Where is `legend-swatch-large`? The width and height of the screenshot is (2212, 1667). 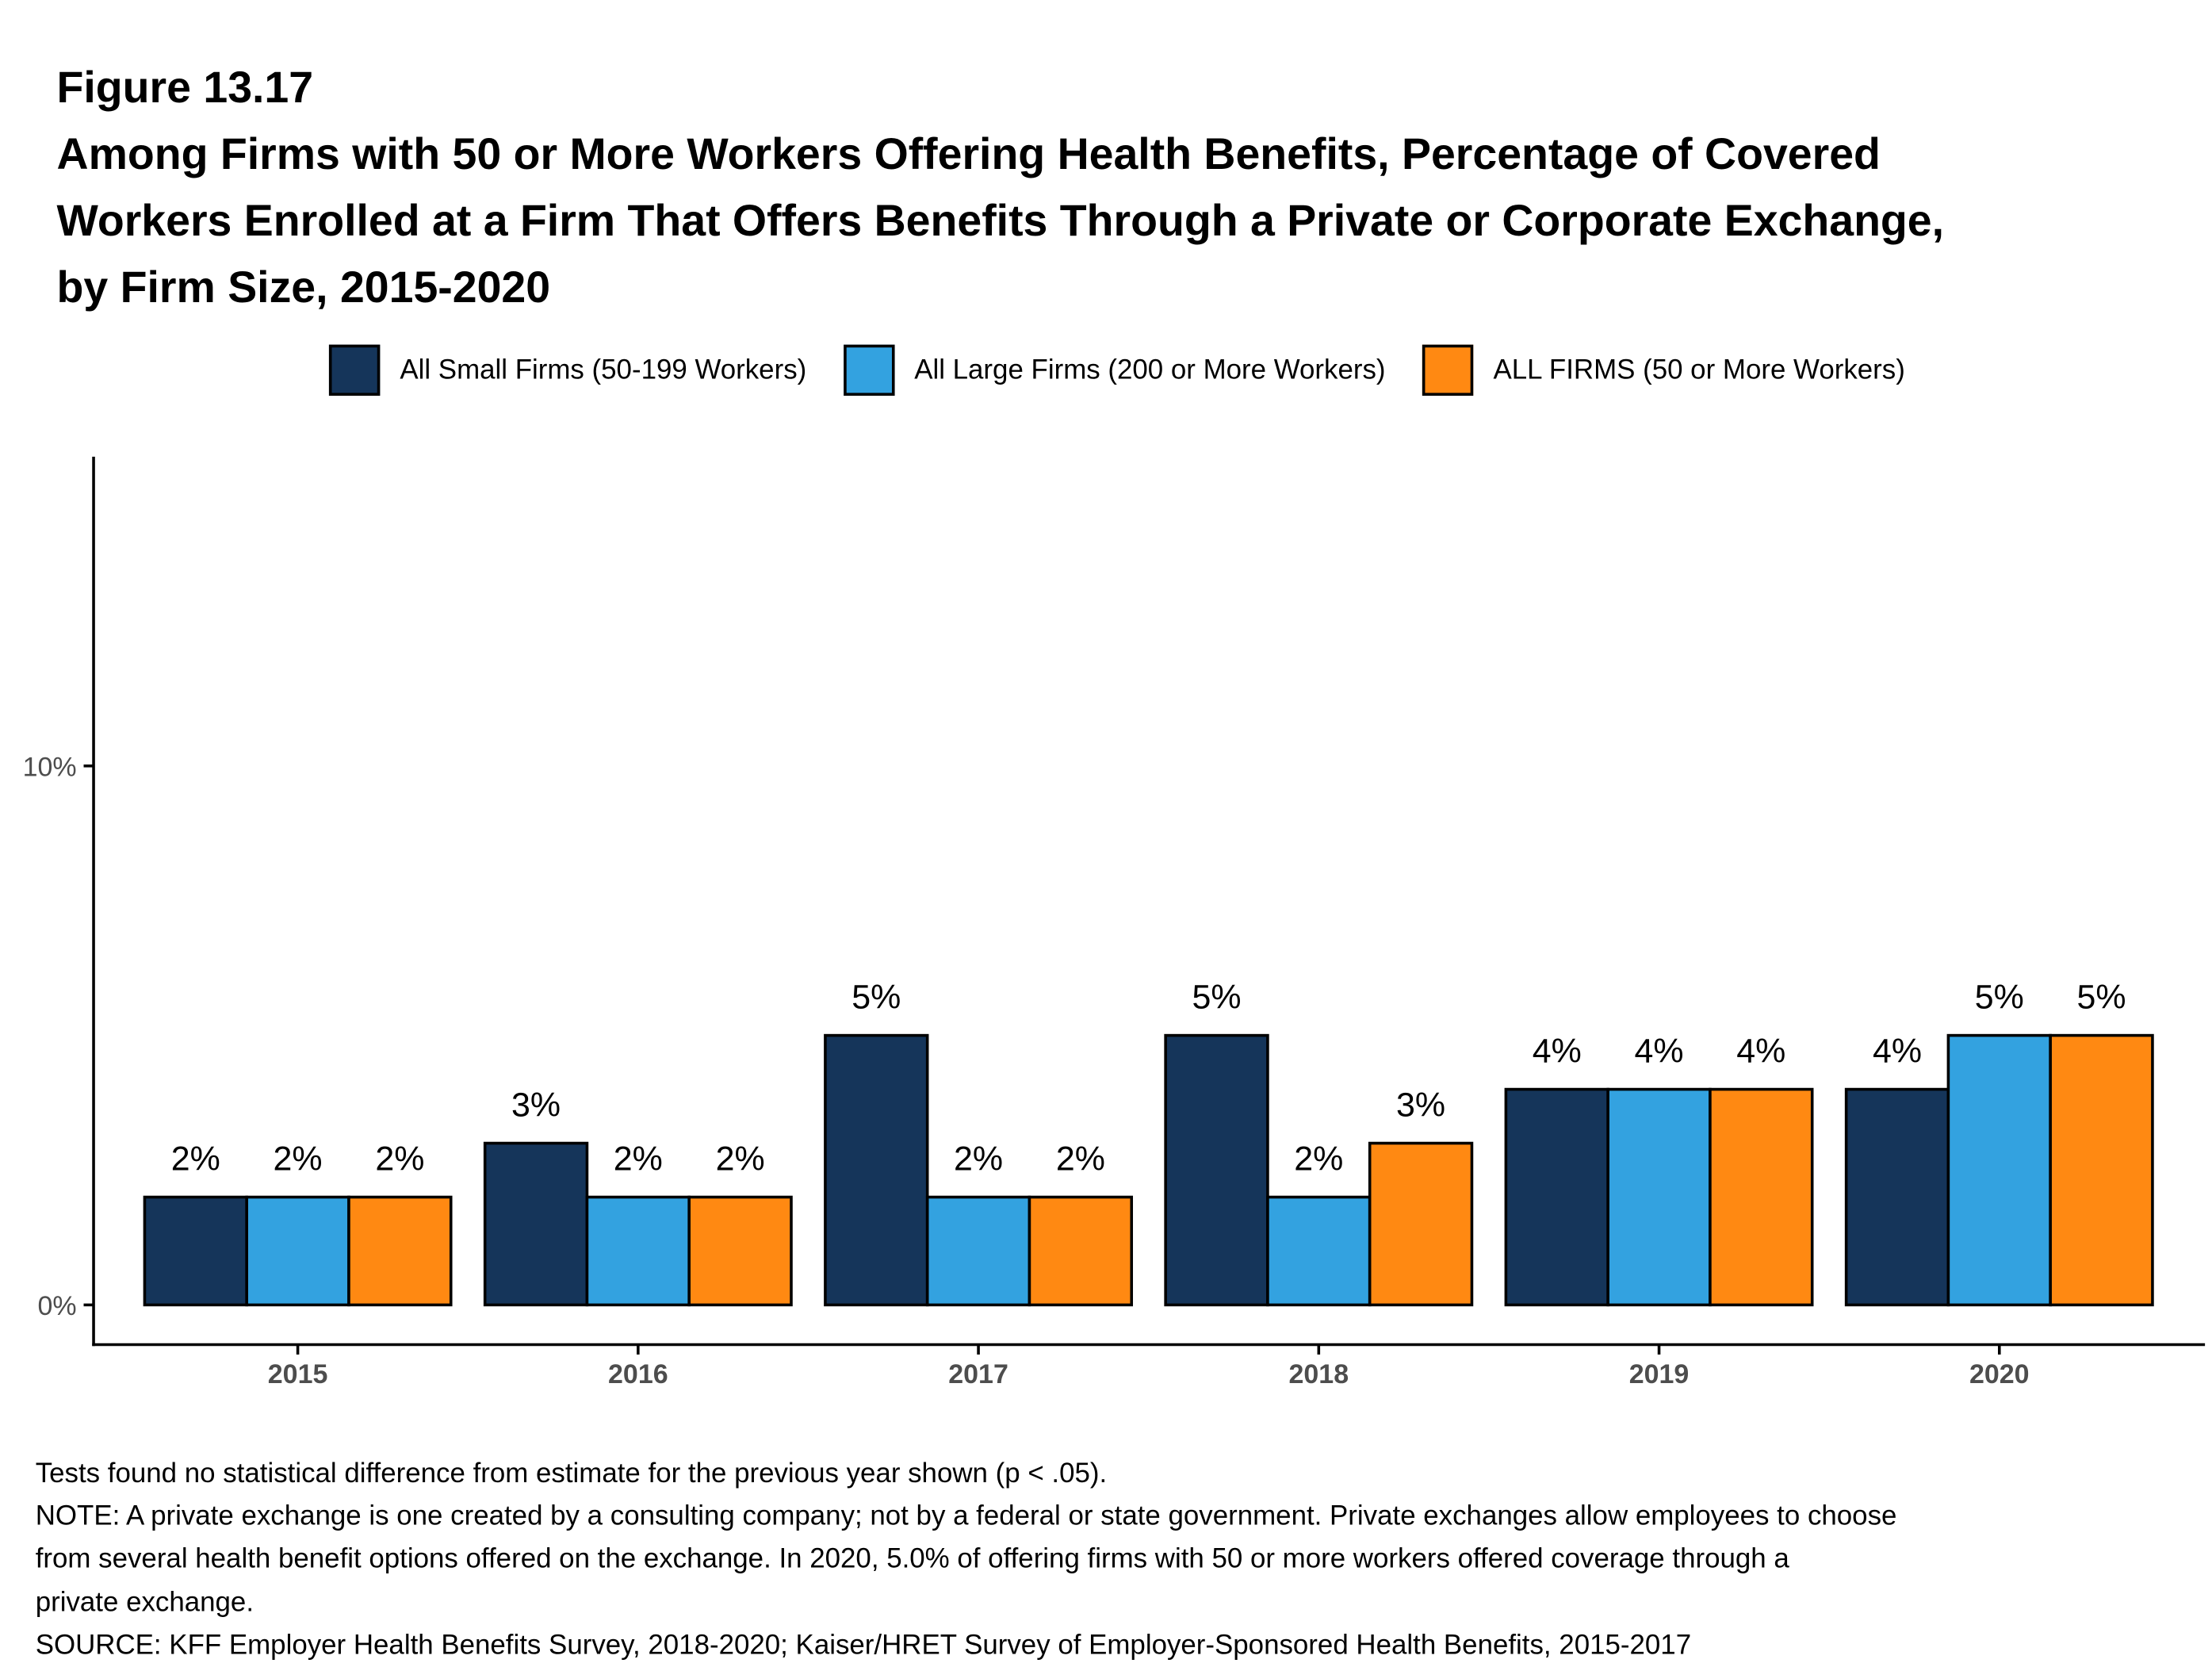 legend-swatch-large is located at coordinates (869, 370).